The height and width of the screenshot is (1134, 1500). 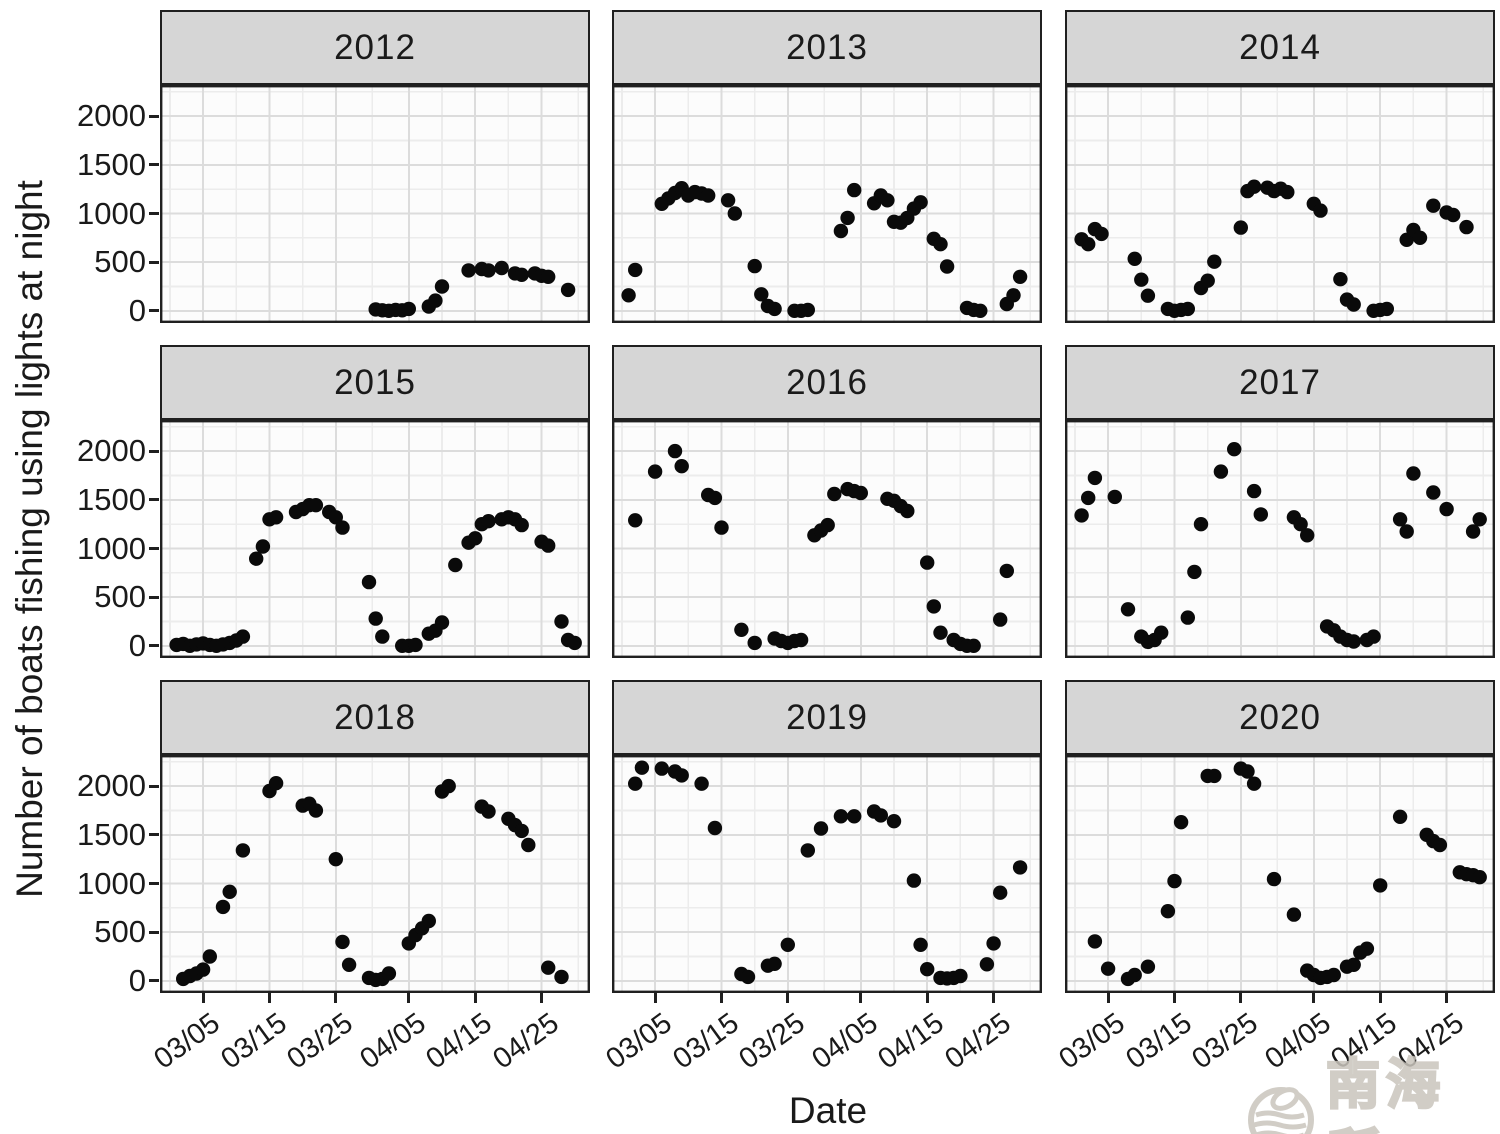 I want to click on facet-panel-2020, so click(x=1280, y=874).